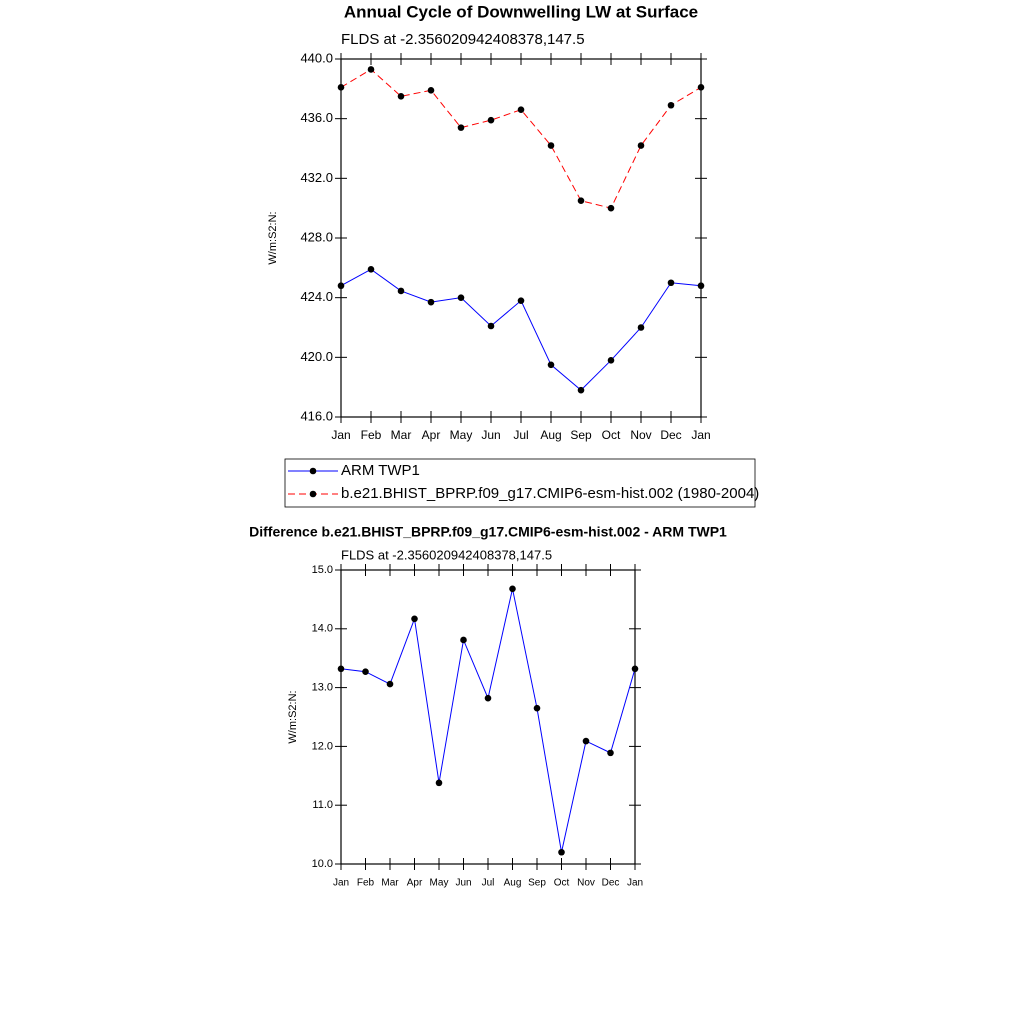  Describe the element at coordinates (316, 415) in the screenshot. I see `y-tick-label: 416.0` at that location.